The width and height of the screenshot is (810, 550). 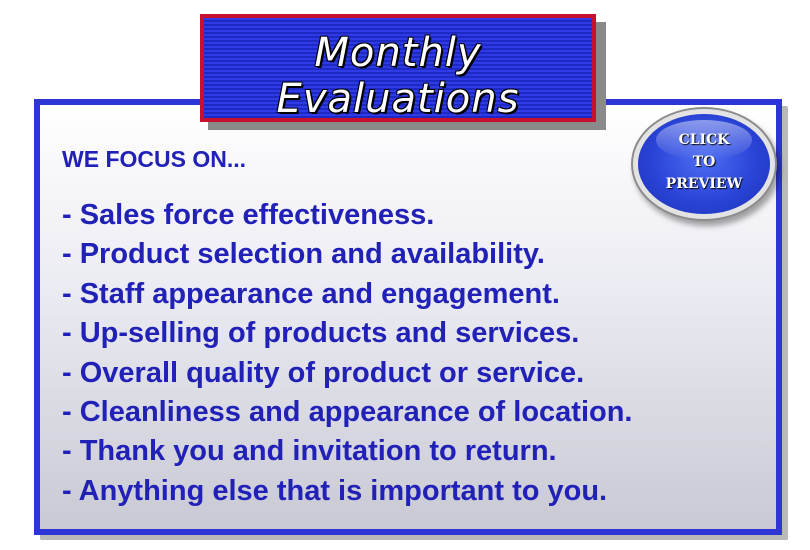 I want to click on title-line-1: Monthly, so click(x=398, y=53).